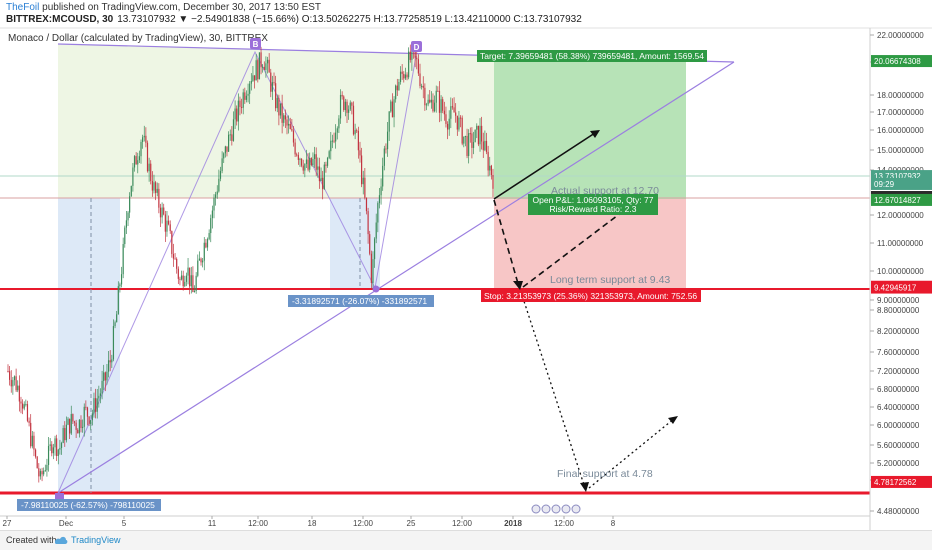 This screenshot has width=932, height=550. Describe the element at coordinates (7, 523) in the screenshot. I see `time-tick-label: 27` at that location.